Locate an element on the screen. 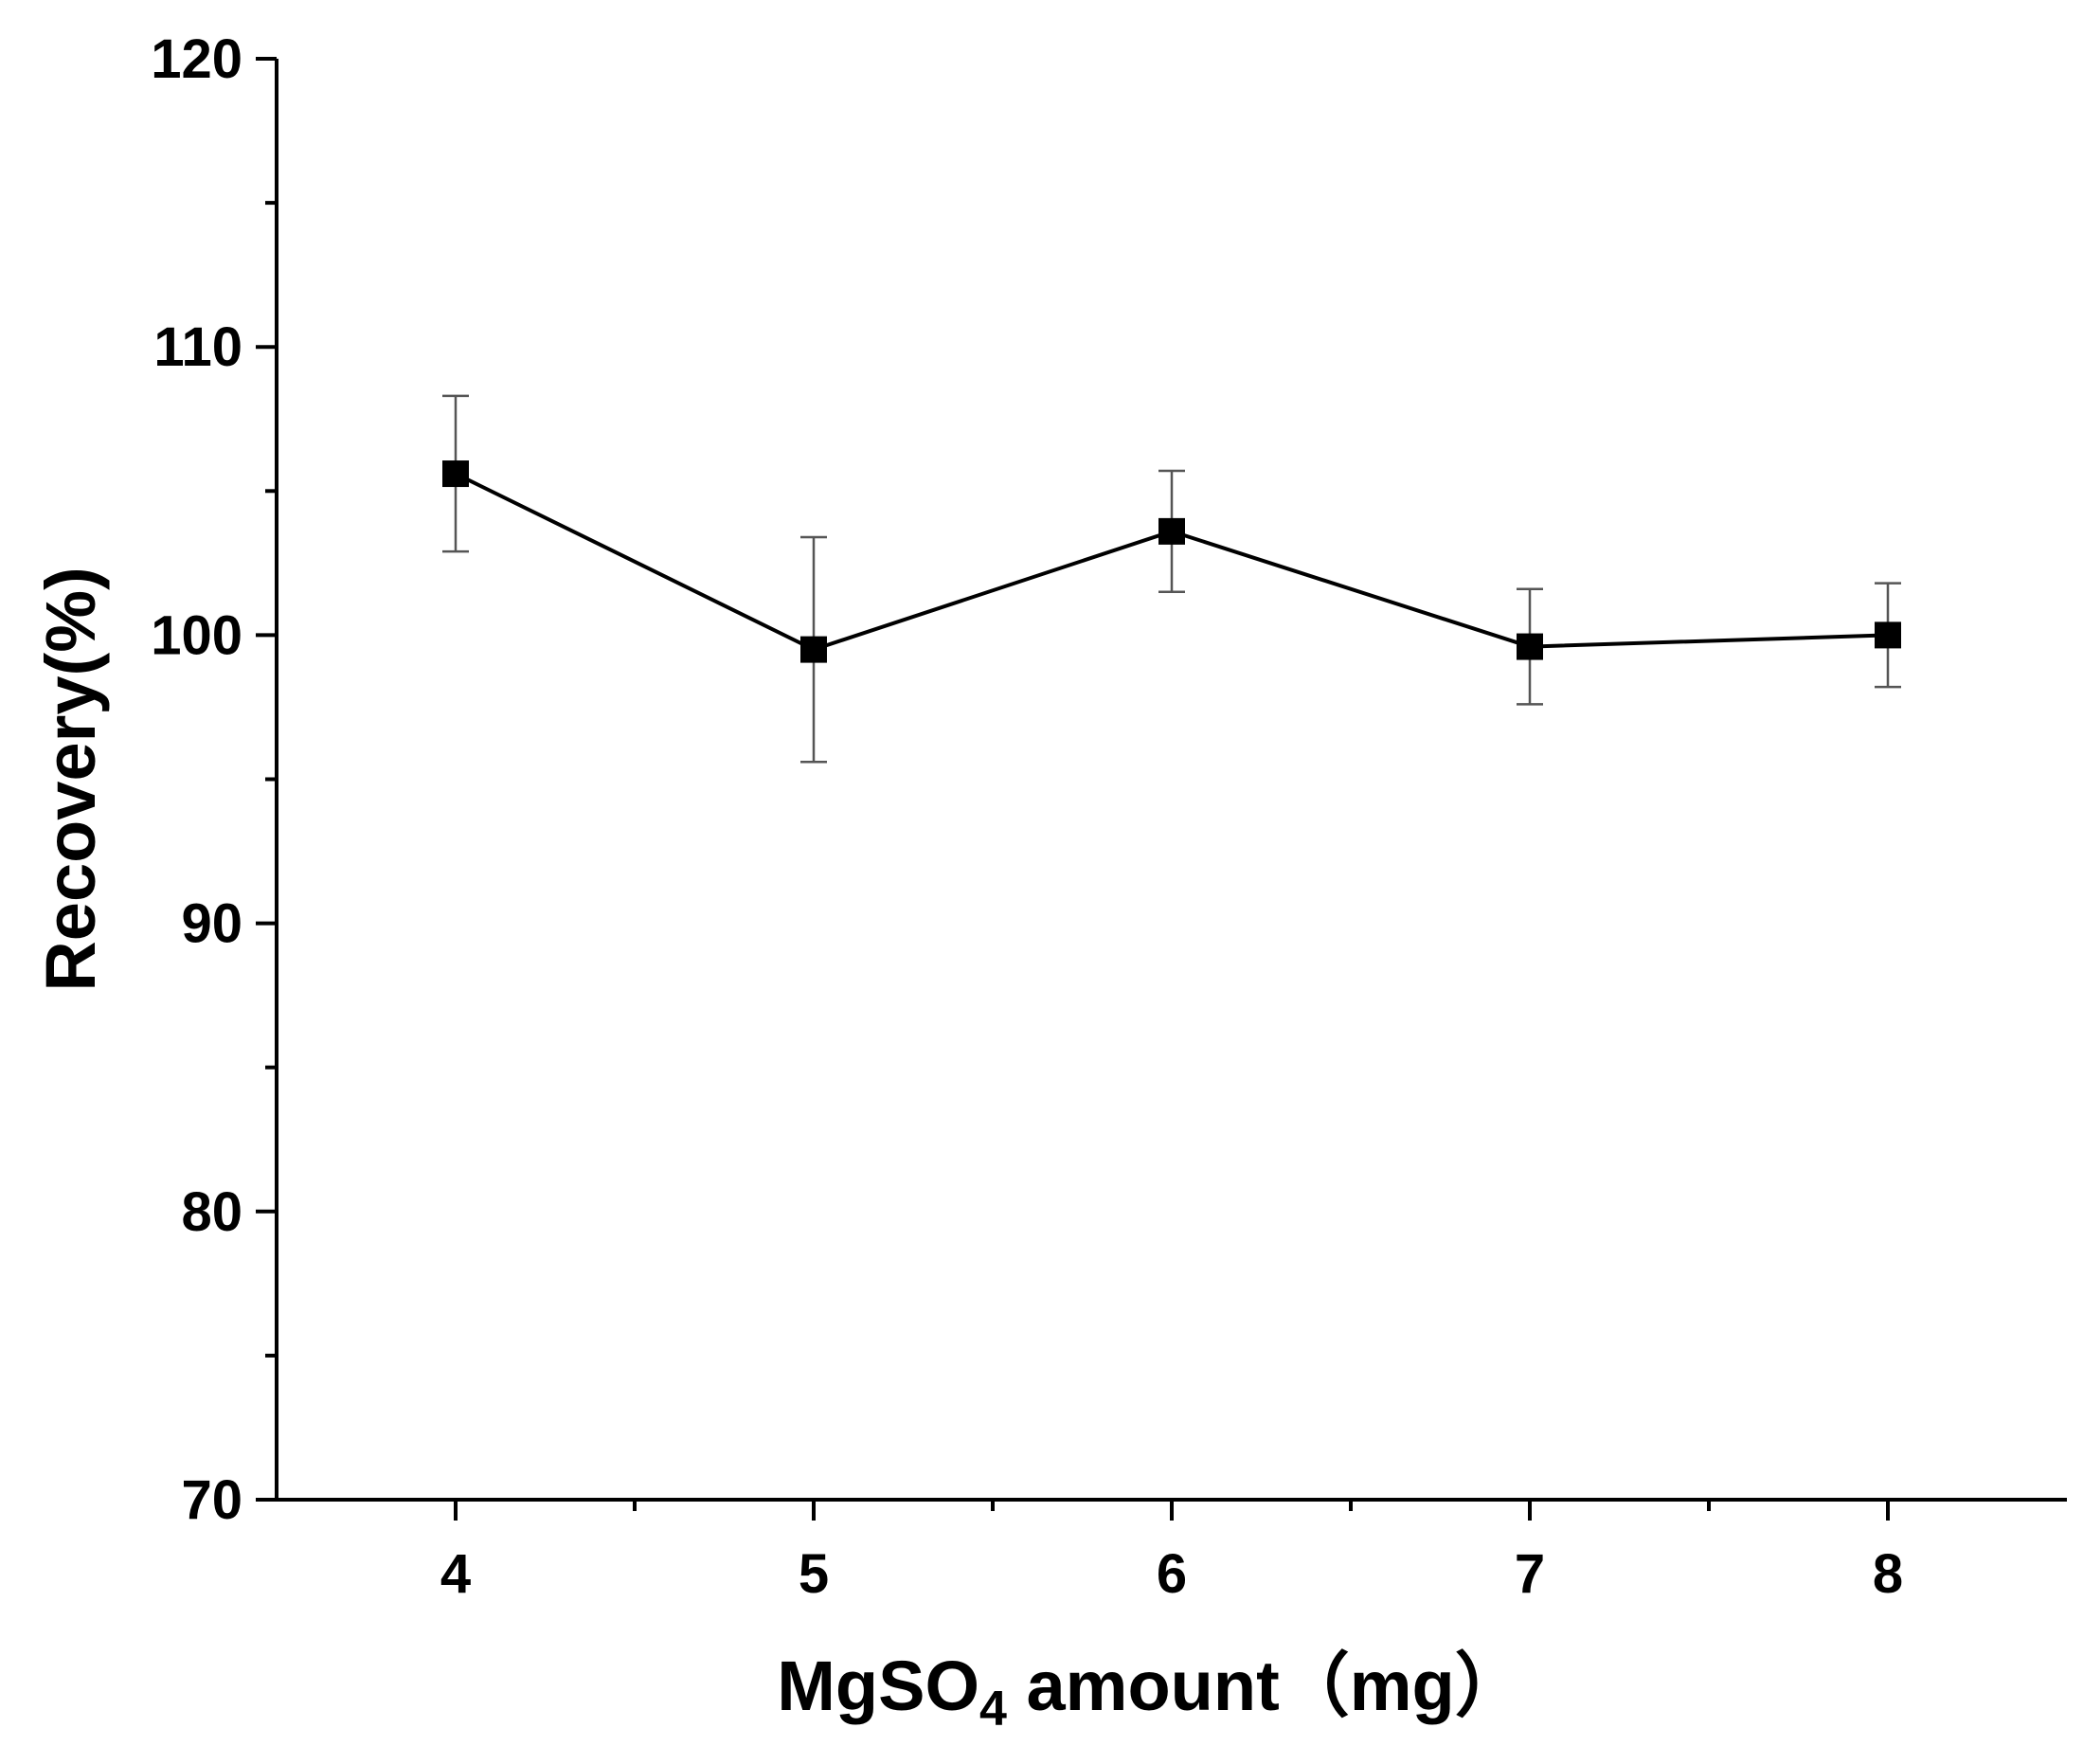 The height and width of the screenshot is (1764, 2083). x-tick-label-7: 7 is located at coordinates (1530, 1574).